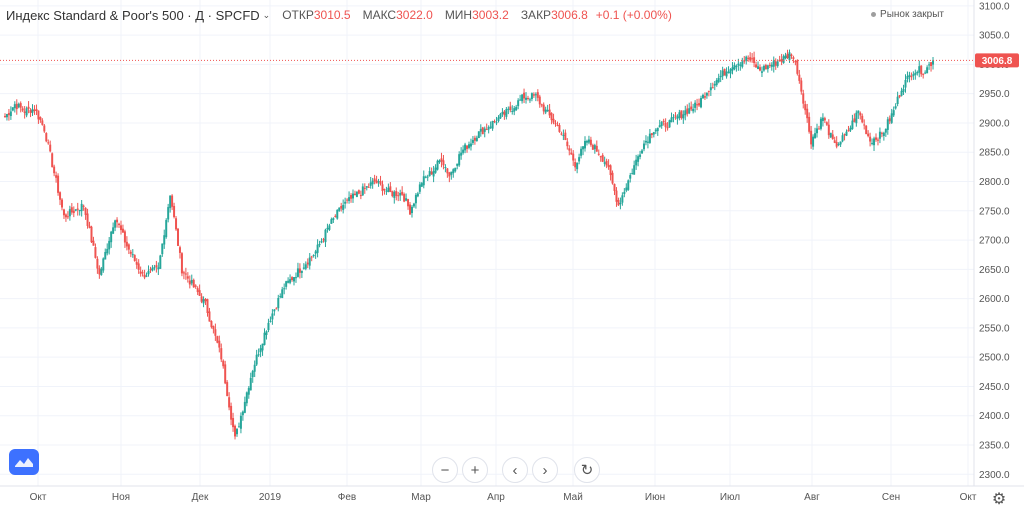 Image resolution: width=1024 pixels, height=512 pixels. I want to click on price-tick-label: 2700.0, so click(994, 241).